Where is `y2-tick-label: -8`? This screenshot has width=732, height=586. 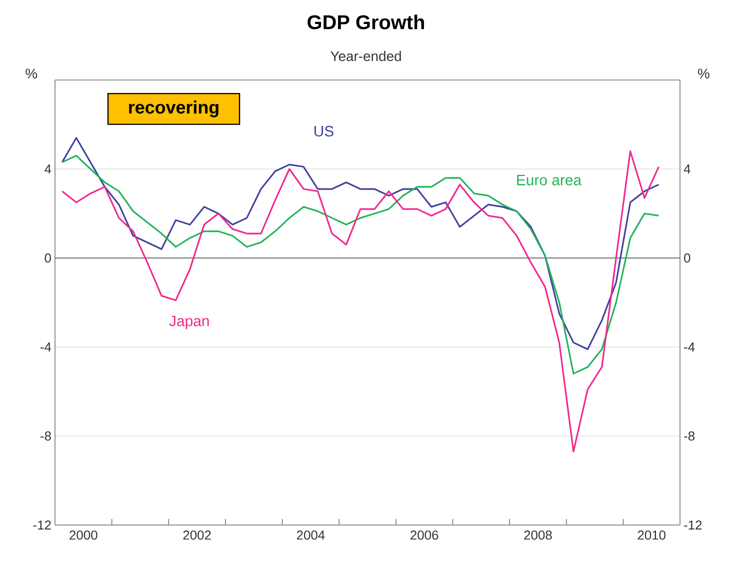 y2-tick-label: -8 is located at coordinates (689, 436).